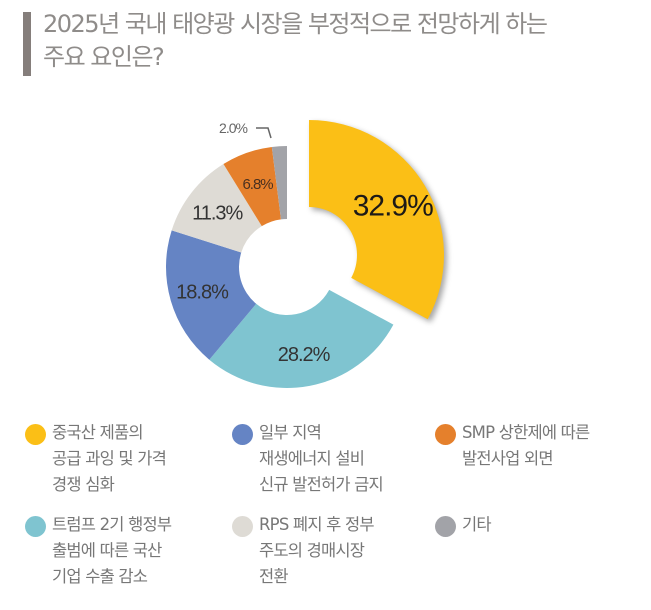  What do you see at coordinates (317, 550) in the screenshot?
I see `legend-label: RPS 폐지 후 정부 주도의 경매시장 전환` at bounding box center [317, 550].